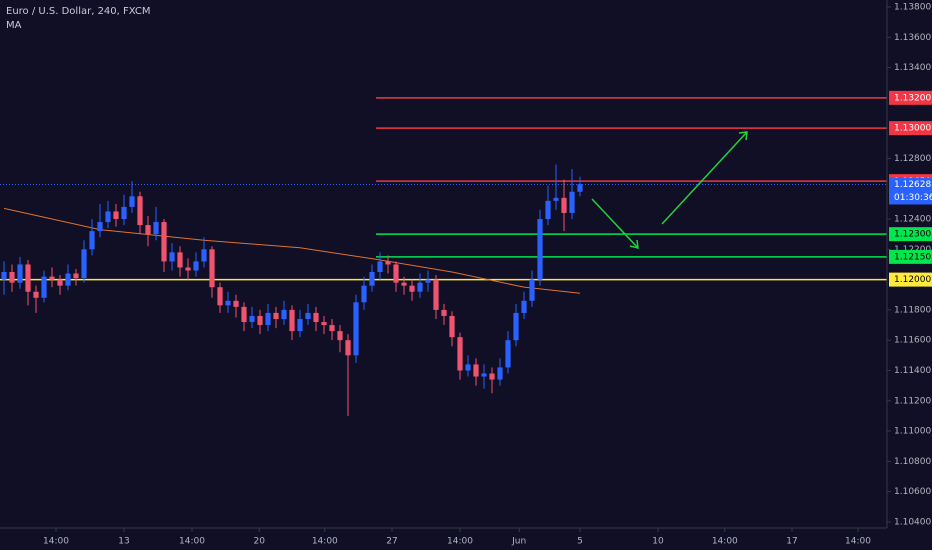 The height and width of the screenshot is (550, 932). What do you see at coordinates (391, 542) in the screenshot?
I see `x-tick-label: 27` at bounding box center [391, 542].